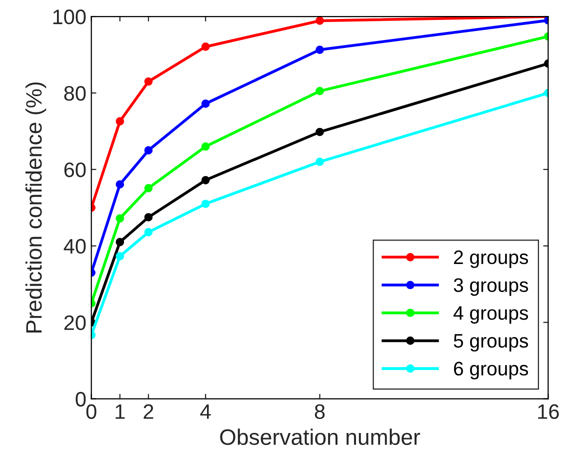 Image resolution: width=571 pixels, height=472 pixels. Describe the element at coordinates (491, 287) in the screenshot. I see `legend-label: 3 groups` at that location.